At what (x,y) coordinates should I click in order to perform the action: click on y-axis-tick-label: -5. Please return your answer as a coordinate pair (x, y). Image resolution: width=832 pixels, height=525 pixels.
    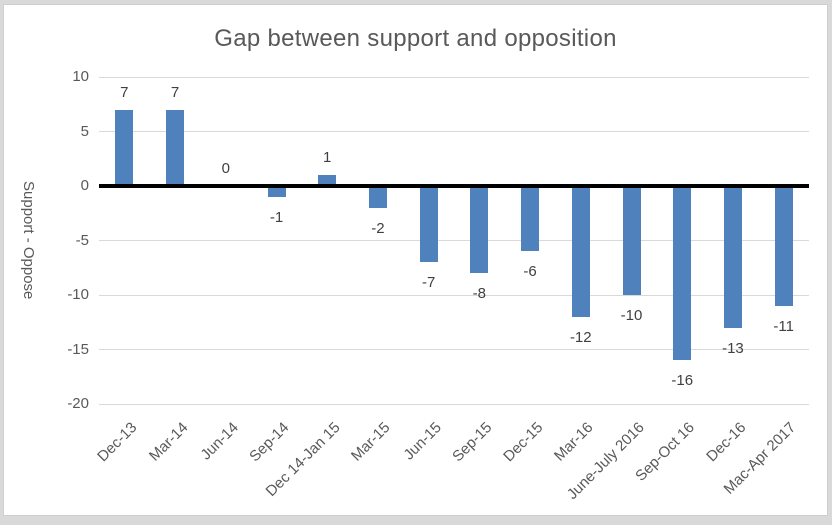
    Looking at the image, I should click on (82, 240).